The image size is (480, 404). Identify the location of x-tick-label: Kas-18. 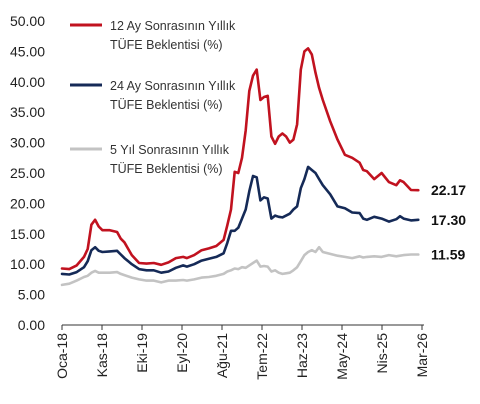
(102, 355).